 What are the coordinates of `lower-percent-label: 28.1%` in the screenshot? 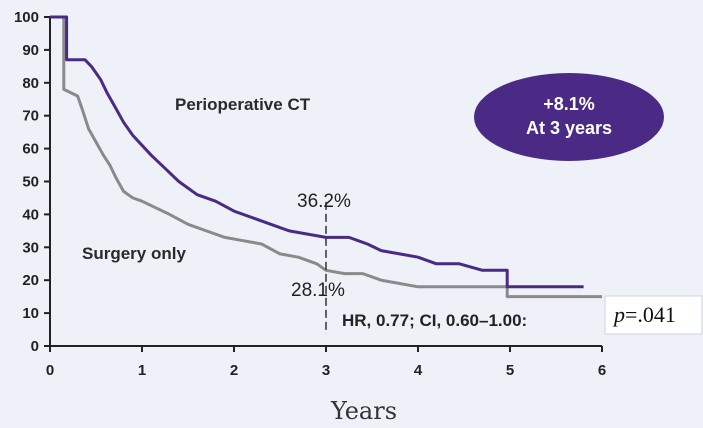 It's located at (318, 290).